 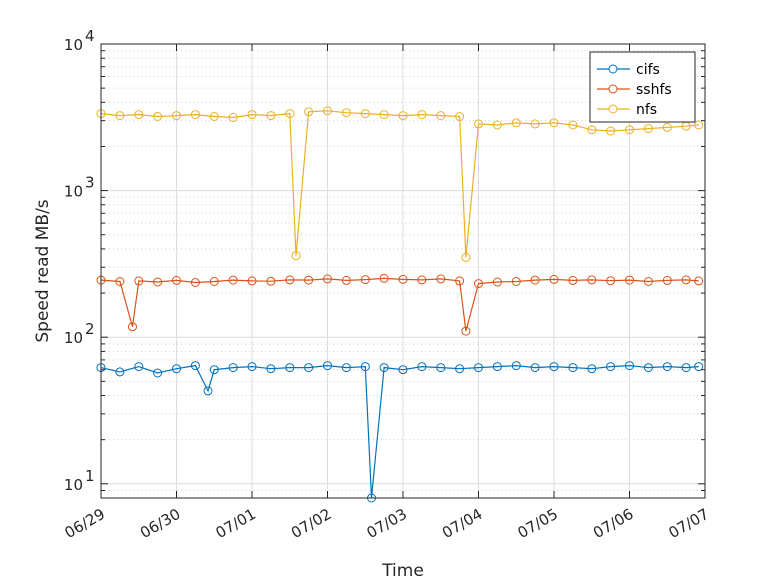 What do you see at coordinates (648, 70) in the screenshot?
I see `legend-label-cifs: cifs` at bounding box center [648, 70].